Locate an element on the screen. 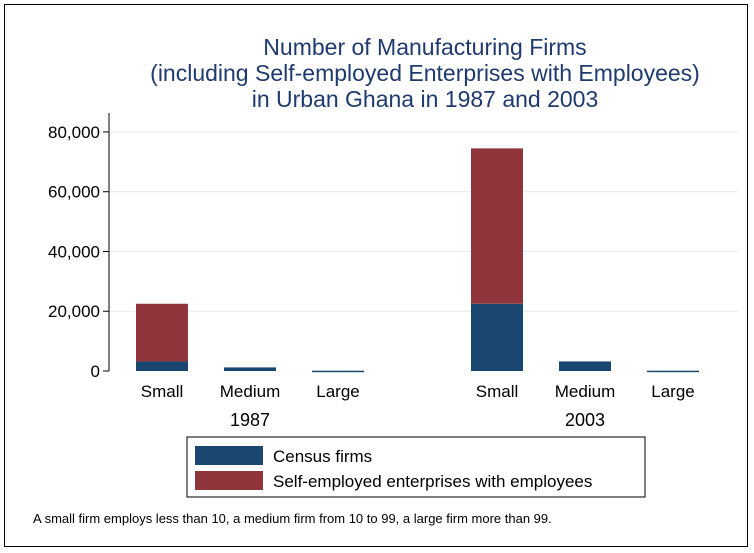 The height and width of the screenshot is (553, 754). title-line-1: Number of Manufacturing Firms is located at coordinates (424, 47).